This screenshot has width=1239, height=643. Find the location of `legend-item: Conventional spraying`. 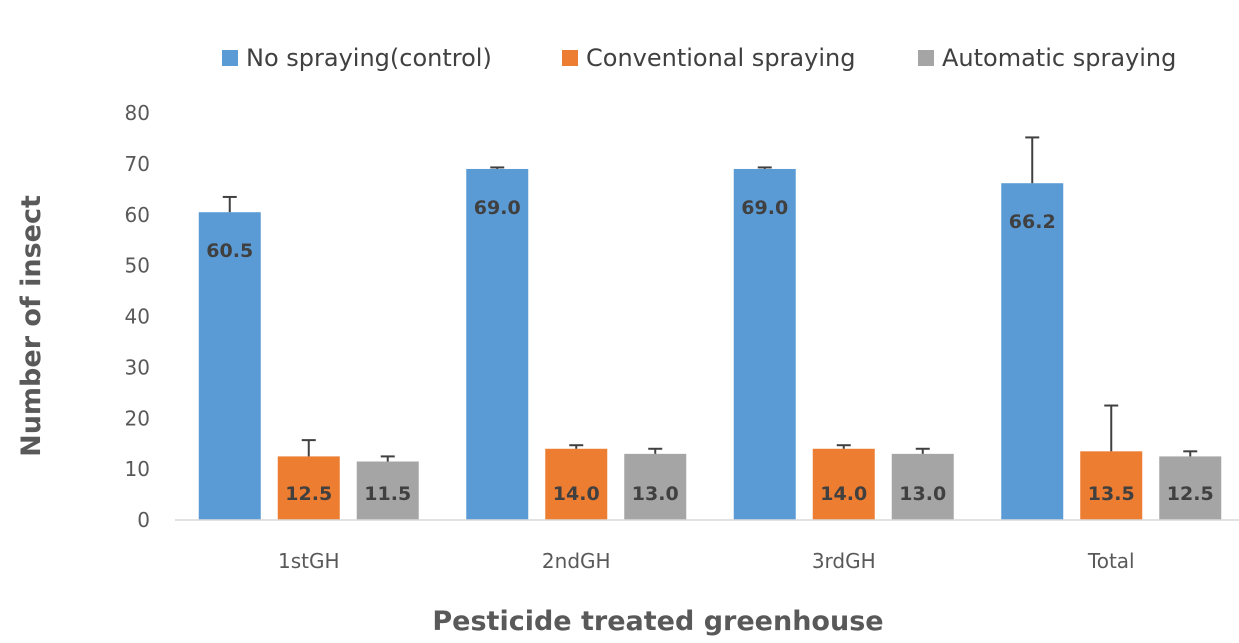

legend-item: Conventional spraying is located at coordinates (708, 58).